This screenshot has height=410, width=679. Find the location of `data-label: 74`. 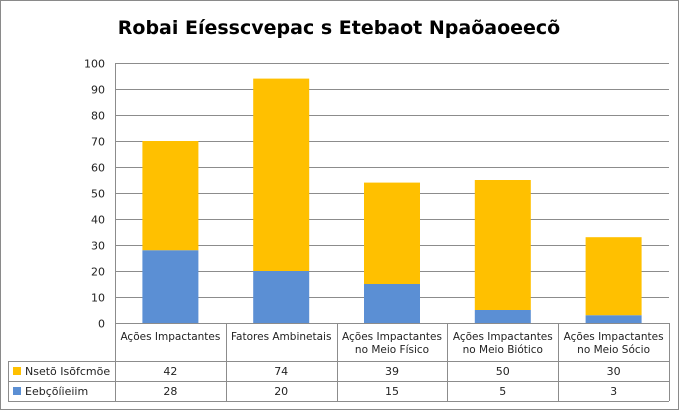

data-label: 74 is located at coordinates (281, 371).